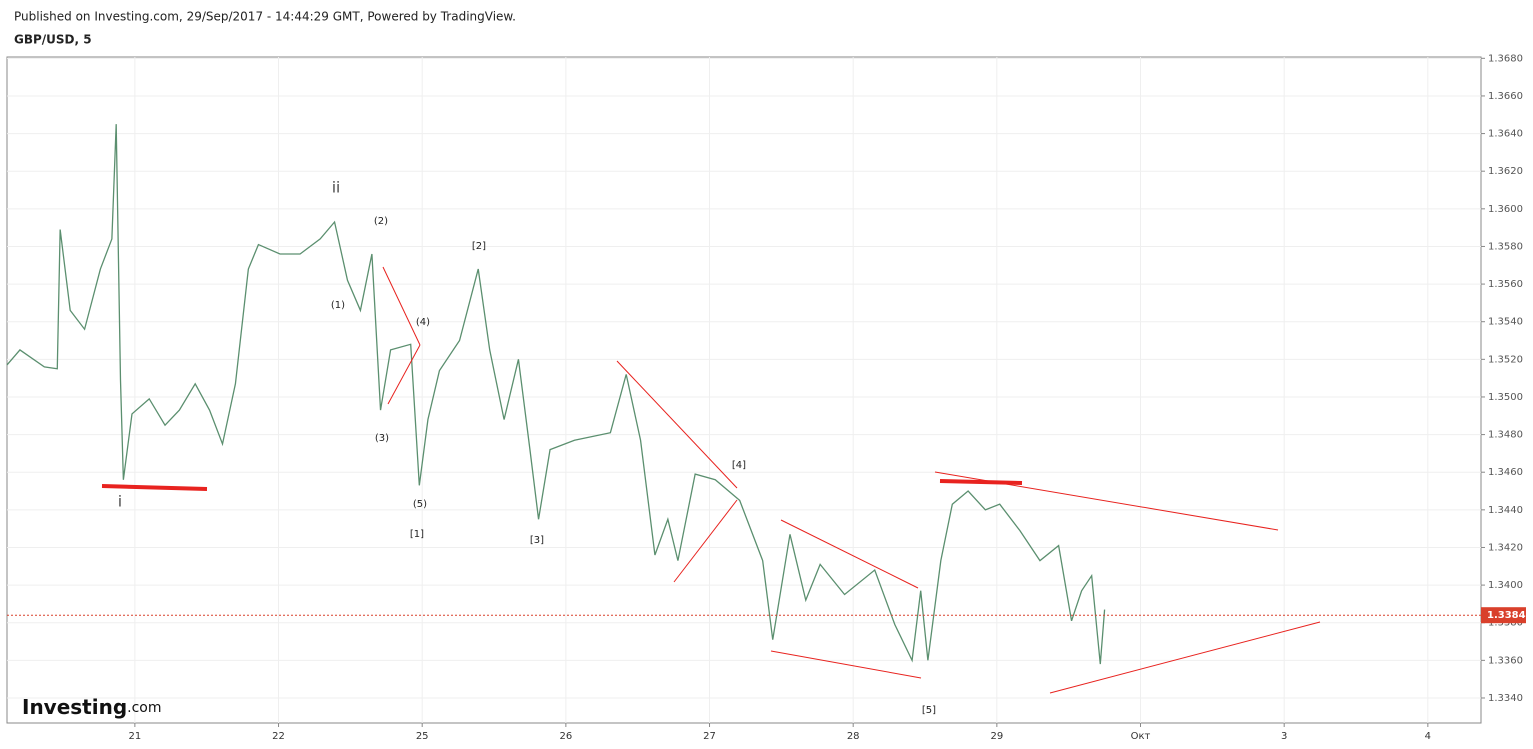 This screenshot has height=749, width=1533. What do you see at coordinates (1505, 134) in the screenshot?
I see `y-tick-label: 1.3640` at bounding box center [1505, 134].